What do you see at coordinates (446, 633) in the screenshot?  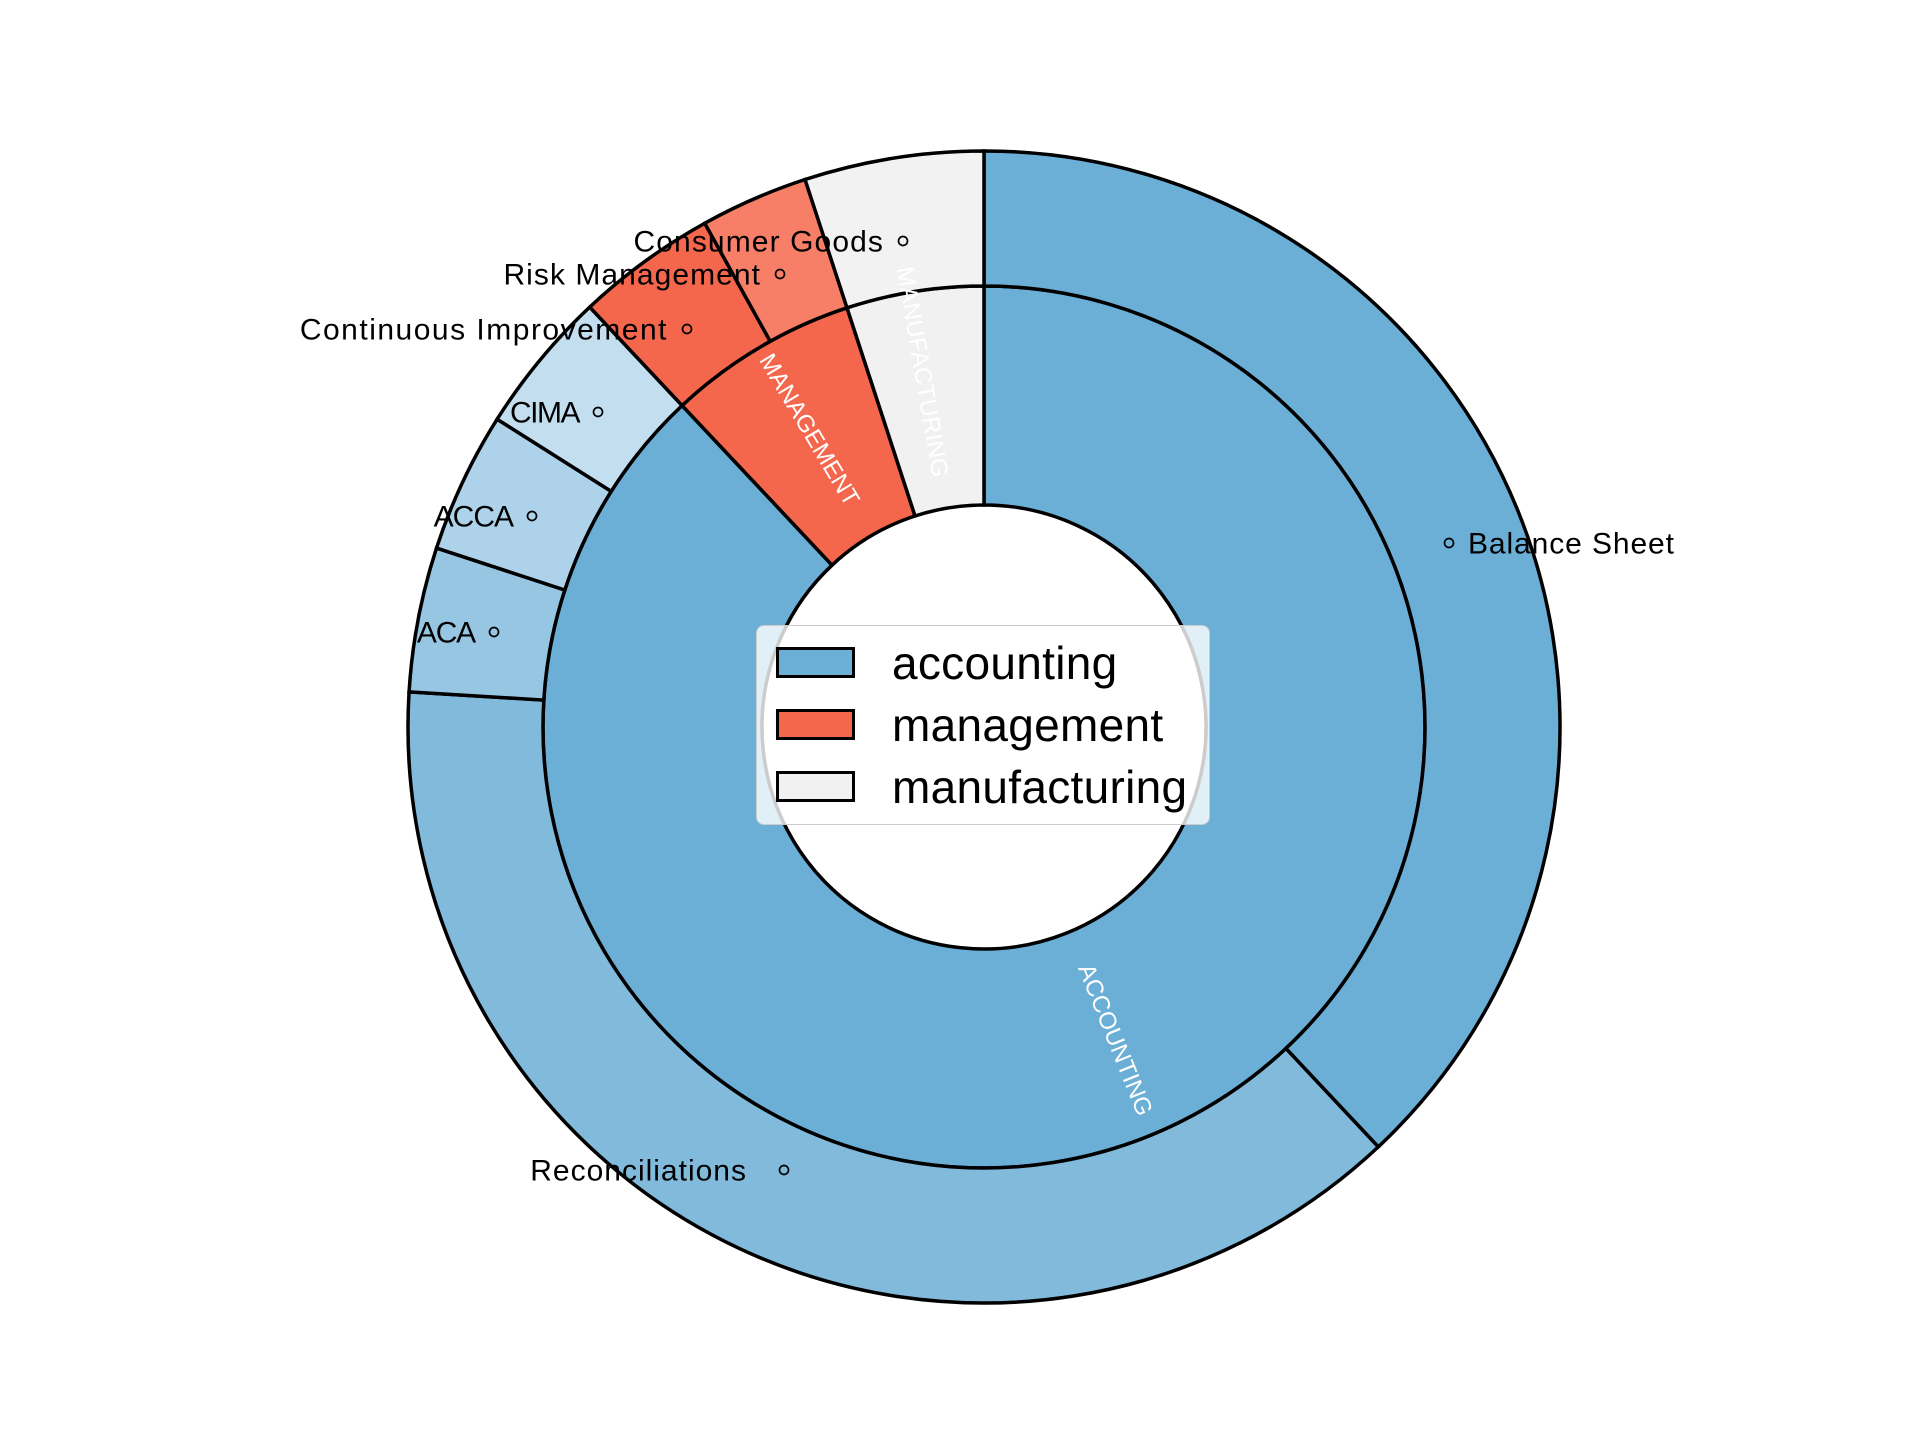 I see `svg-text: ACA` at bounding box center [446, 633].